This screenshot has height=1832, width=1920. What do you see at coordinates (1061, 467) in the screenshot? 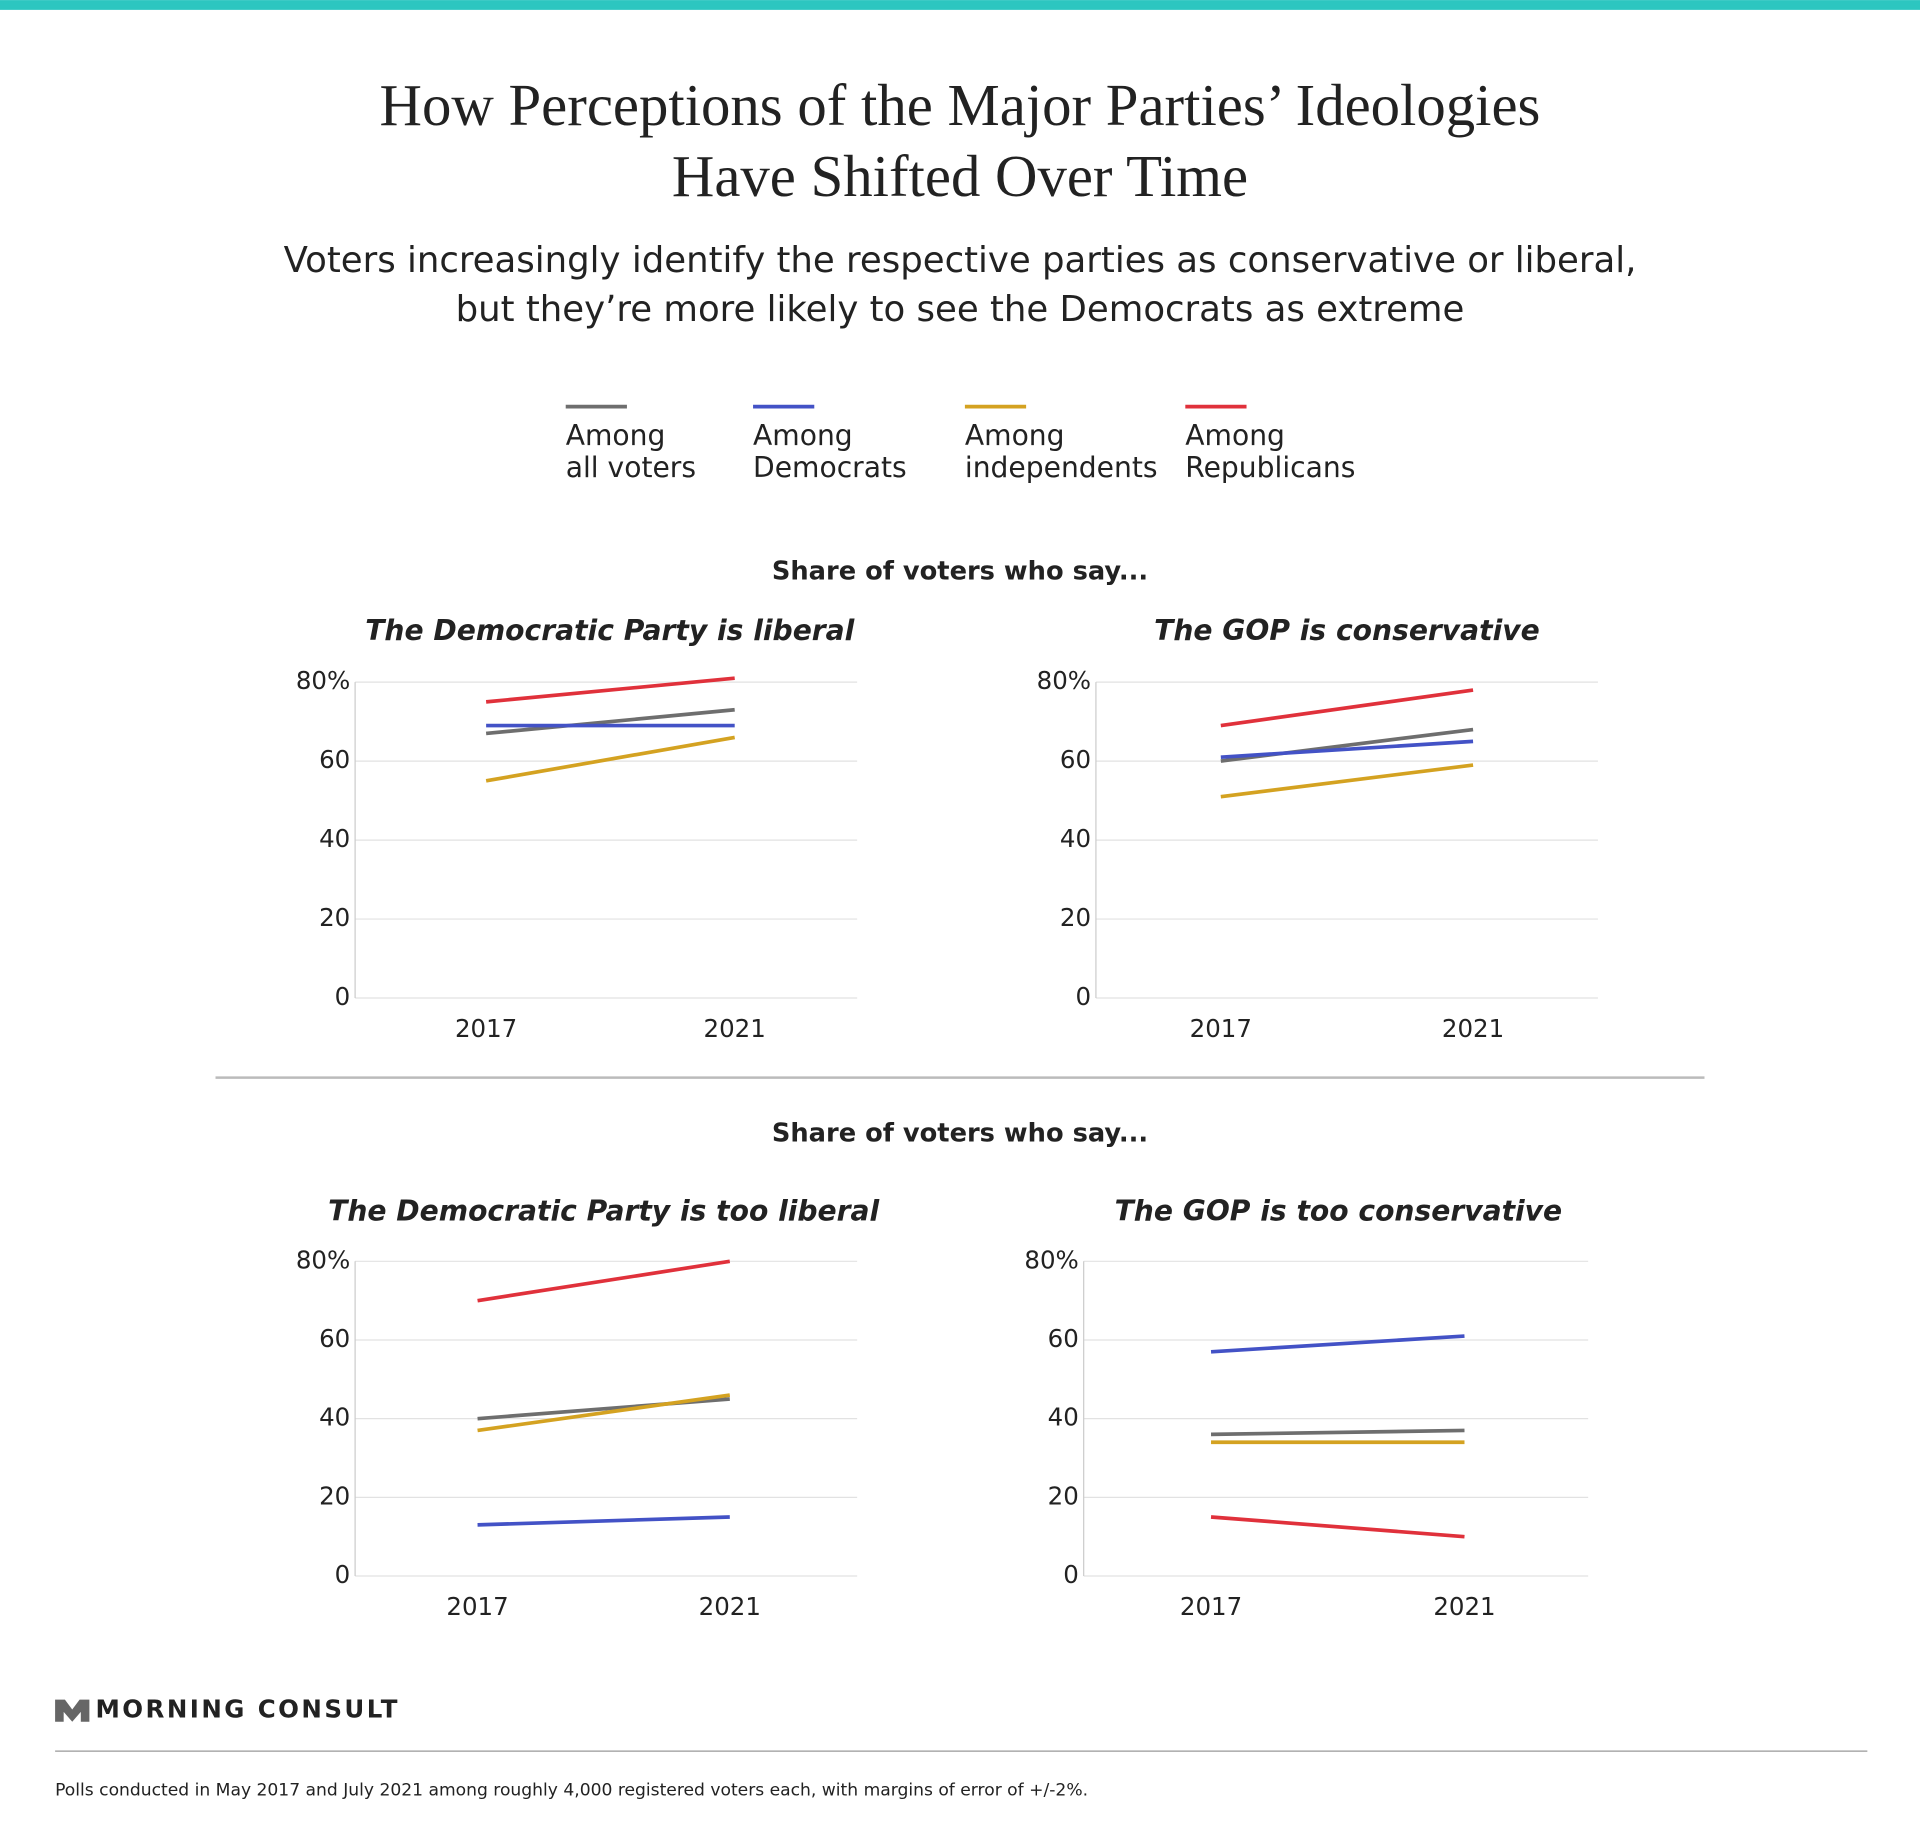
I see `legend-label: independents` at bounding box center [1061, 467].